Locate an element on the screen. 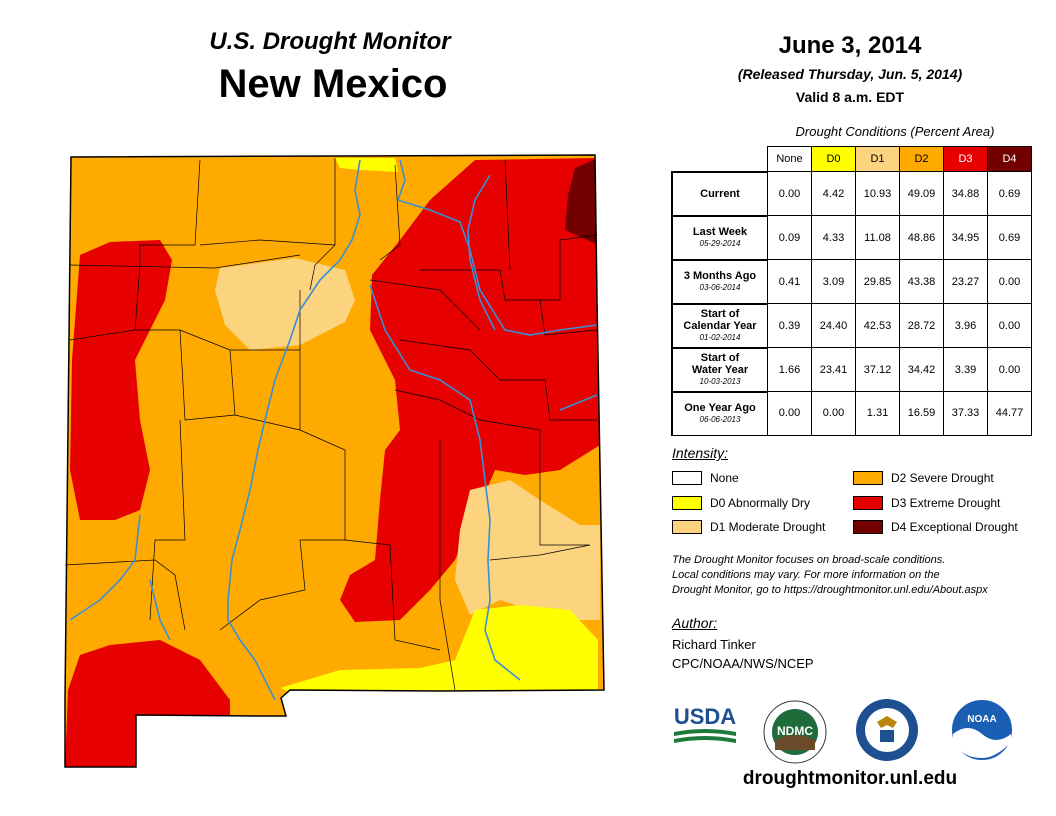  col-header-none: None is located at coordinates (789, 159).